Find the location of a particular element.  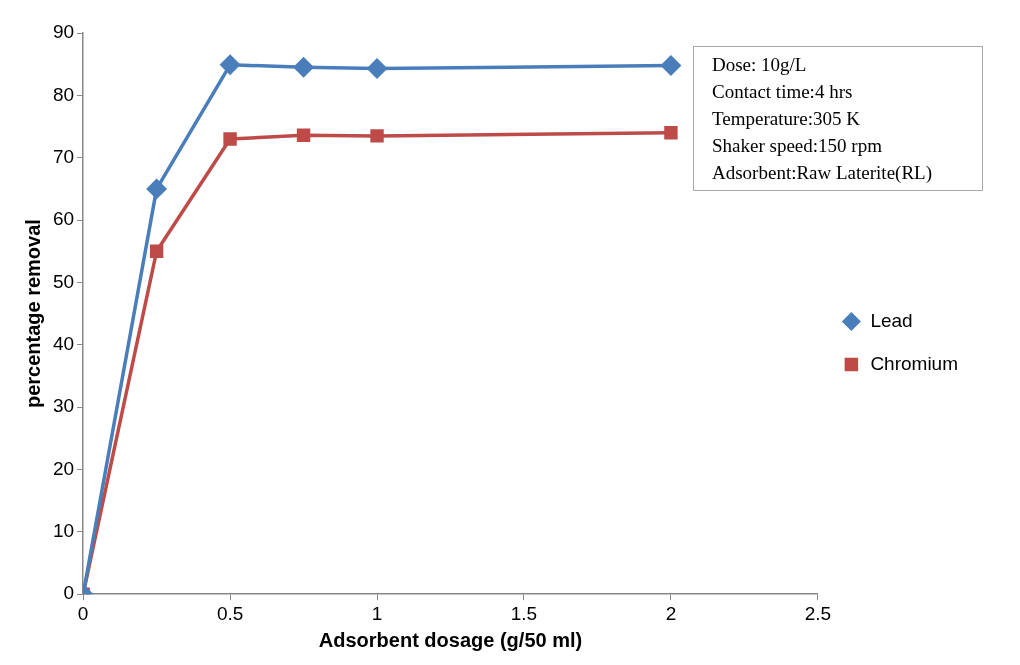

x-tick-label: 1 is located at coordinates (377, 613).